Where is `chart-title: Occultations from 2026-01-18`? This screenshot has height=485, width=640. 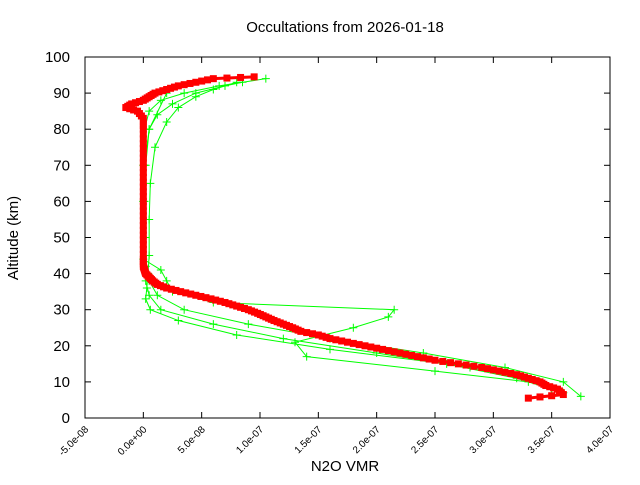
chart-title: Occultations from 2026-01-18 is located at coordinates (345, 27).